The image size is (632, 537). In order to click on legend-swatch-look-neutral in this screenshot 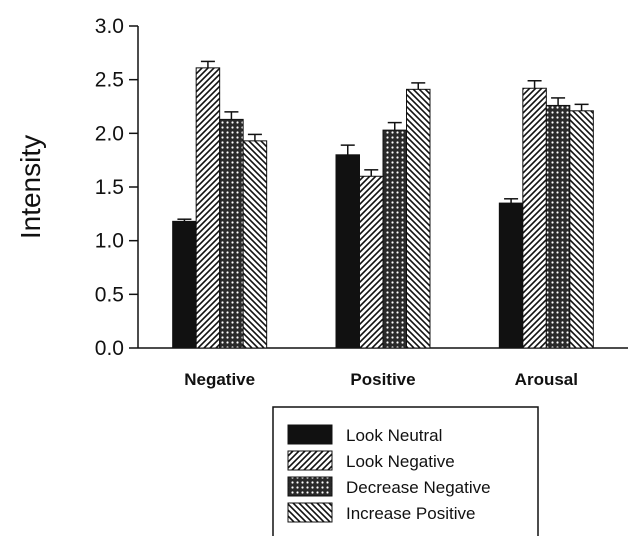, I will do `click(310, 434)`.